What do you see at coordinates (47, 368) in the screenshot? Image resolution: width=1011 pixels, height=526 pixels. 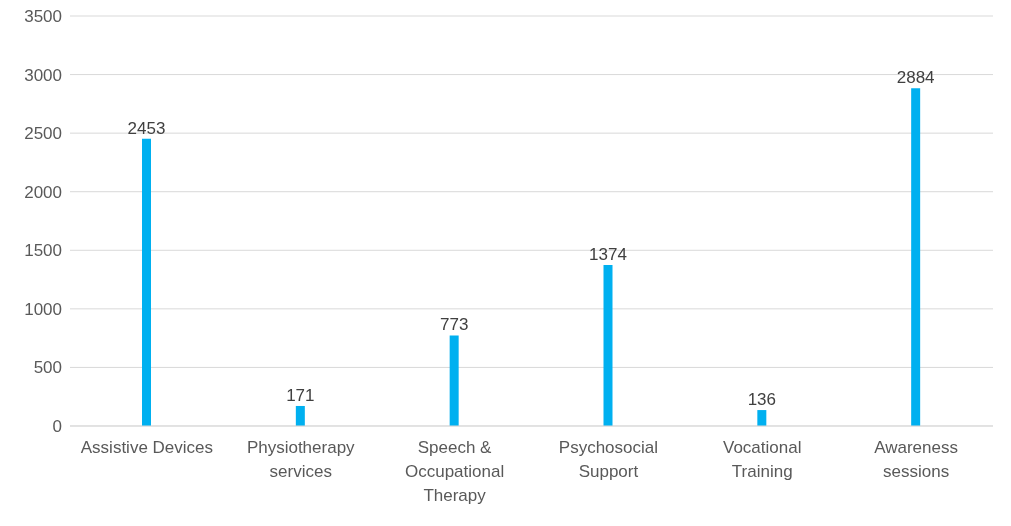 I see `y-tick-label: 500` at bounding box center [47, 368].